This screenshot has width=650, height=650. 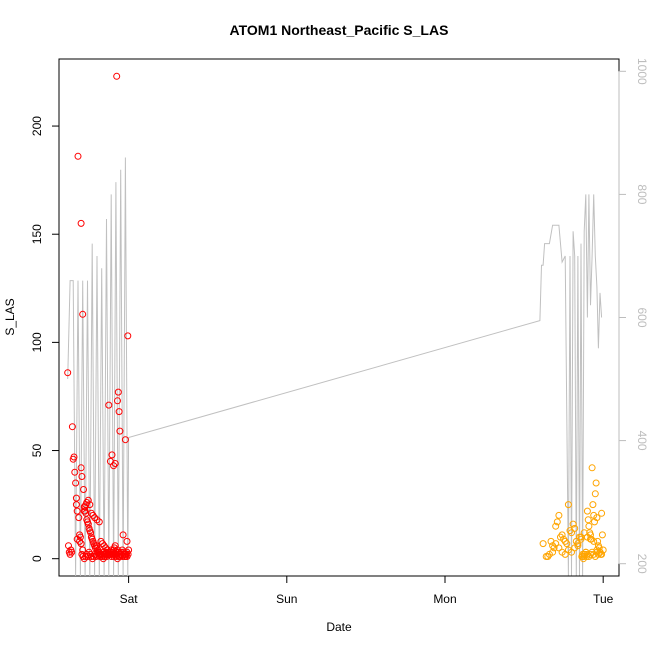 I want to click on y-axis: 0 50 100 150 200, so click(x=45, y=339).